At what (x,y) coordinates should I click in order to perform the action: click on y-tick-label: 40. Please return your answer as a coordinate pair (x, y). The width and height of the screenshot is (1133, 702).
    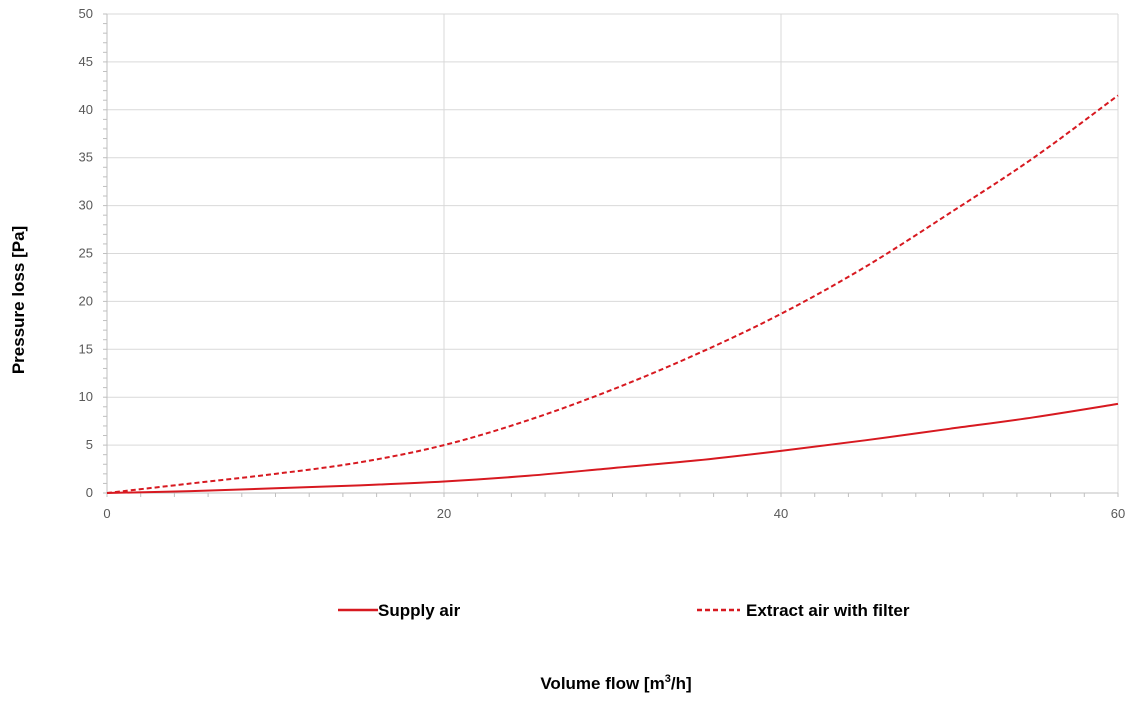
    Looking at the image, I should click on (86, 109).